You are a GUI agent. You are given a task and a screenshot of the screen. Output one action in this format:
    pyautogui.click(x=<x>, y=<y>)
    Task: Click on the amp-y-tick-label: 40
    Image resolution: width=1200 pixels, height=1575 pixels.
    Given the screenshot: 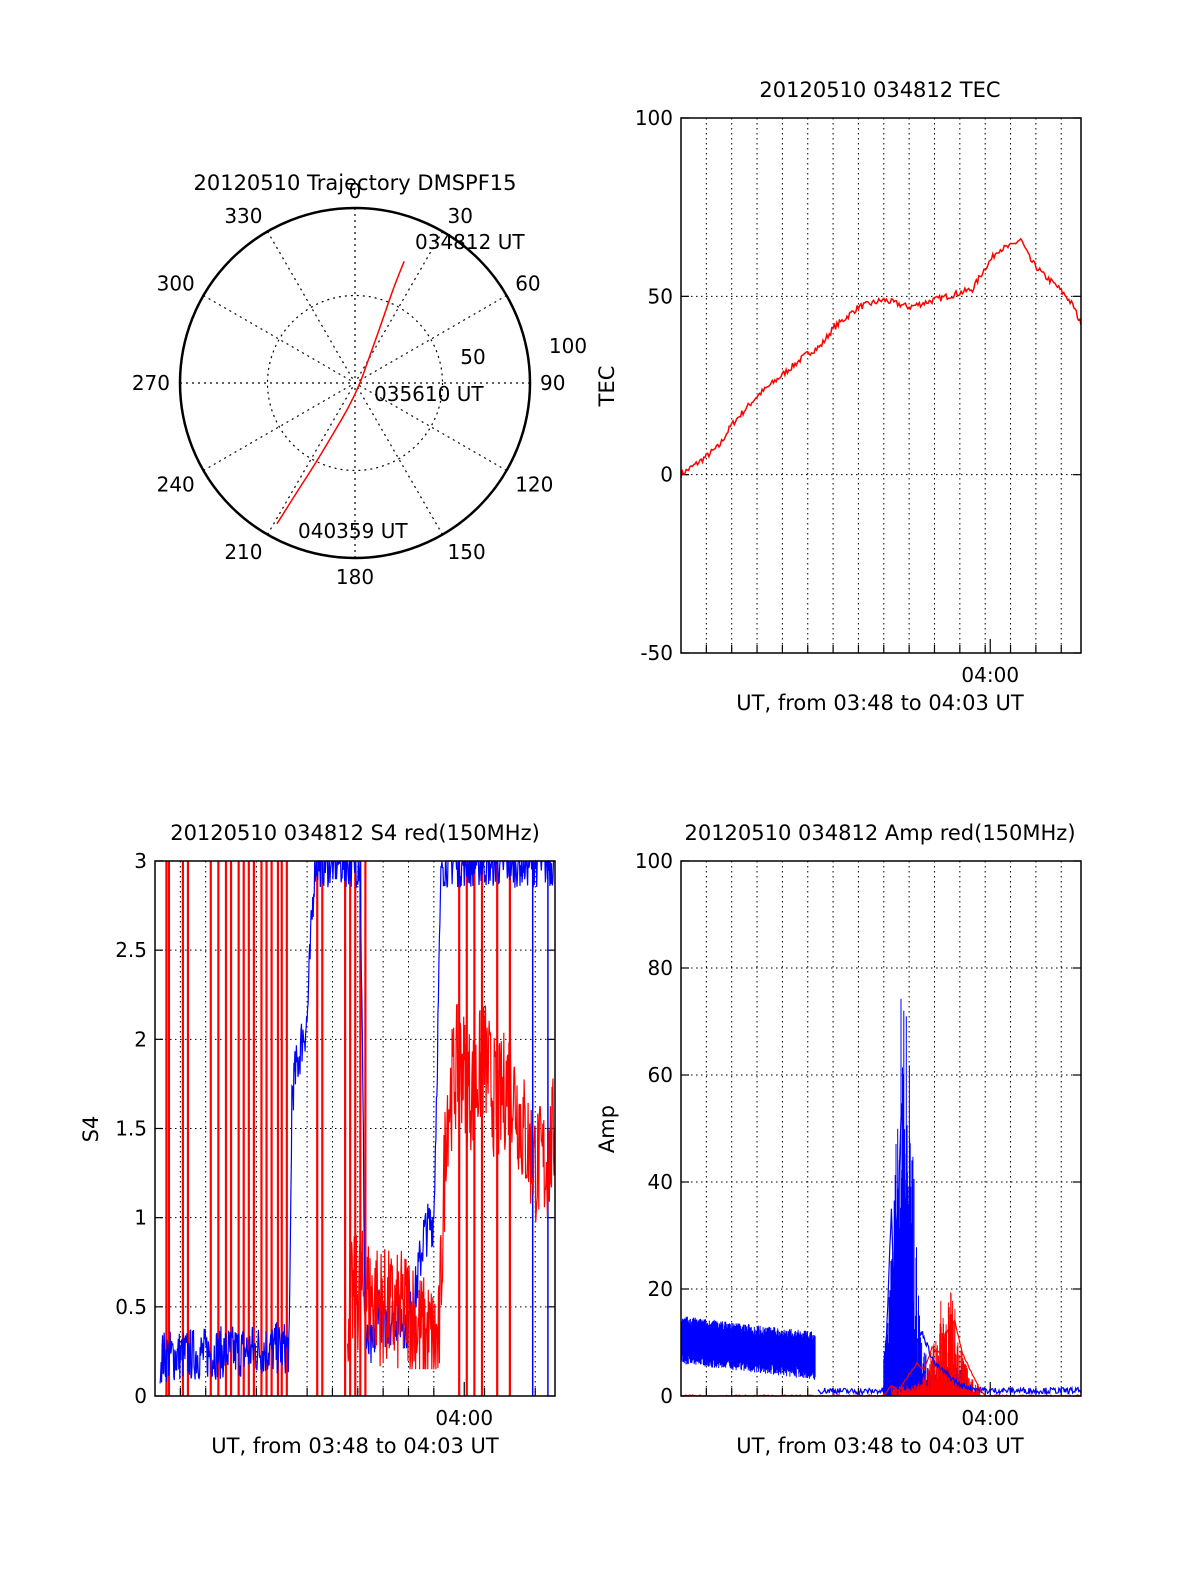 What is the action you would take?
    pyautogui.click(x=660, y=1182)
    